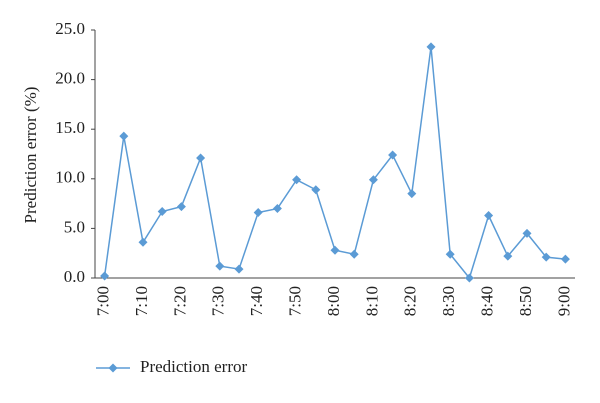 This screenshot has width=600, height=403. I want to click on y-tick-label: 5.0, so click(74, 226).